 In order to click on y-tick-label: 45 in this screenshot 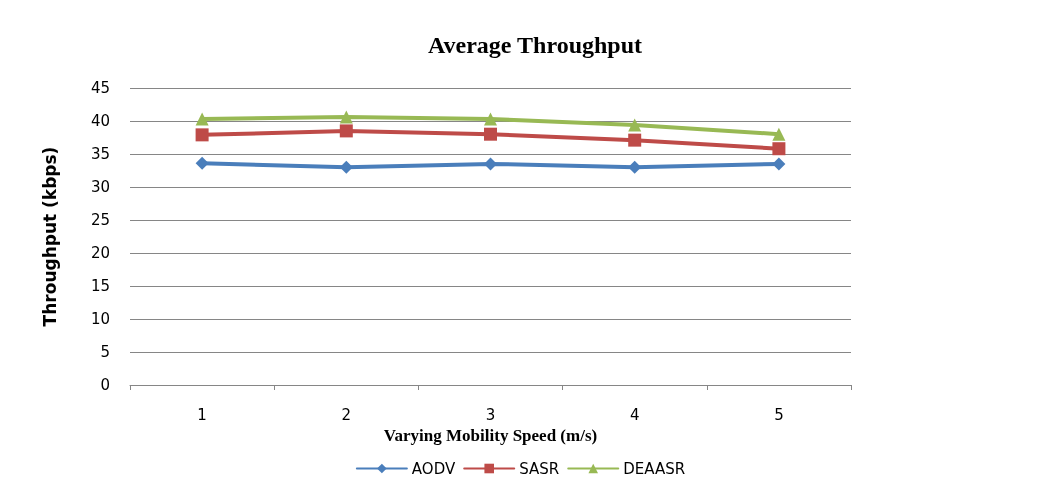, I will do `click(100, 88)`.